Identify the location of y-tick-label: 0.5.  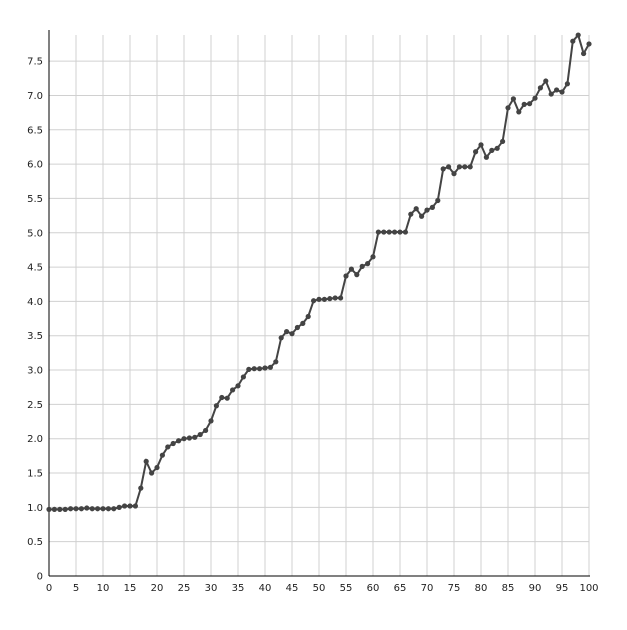
(35, 542).